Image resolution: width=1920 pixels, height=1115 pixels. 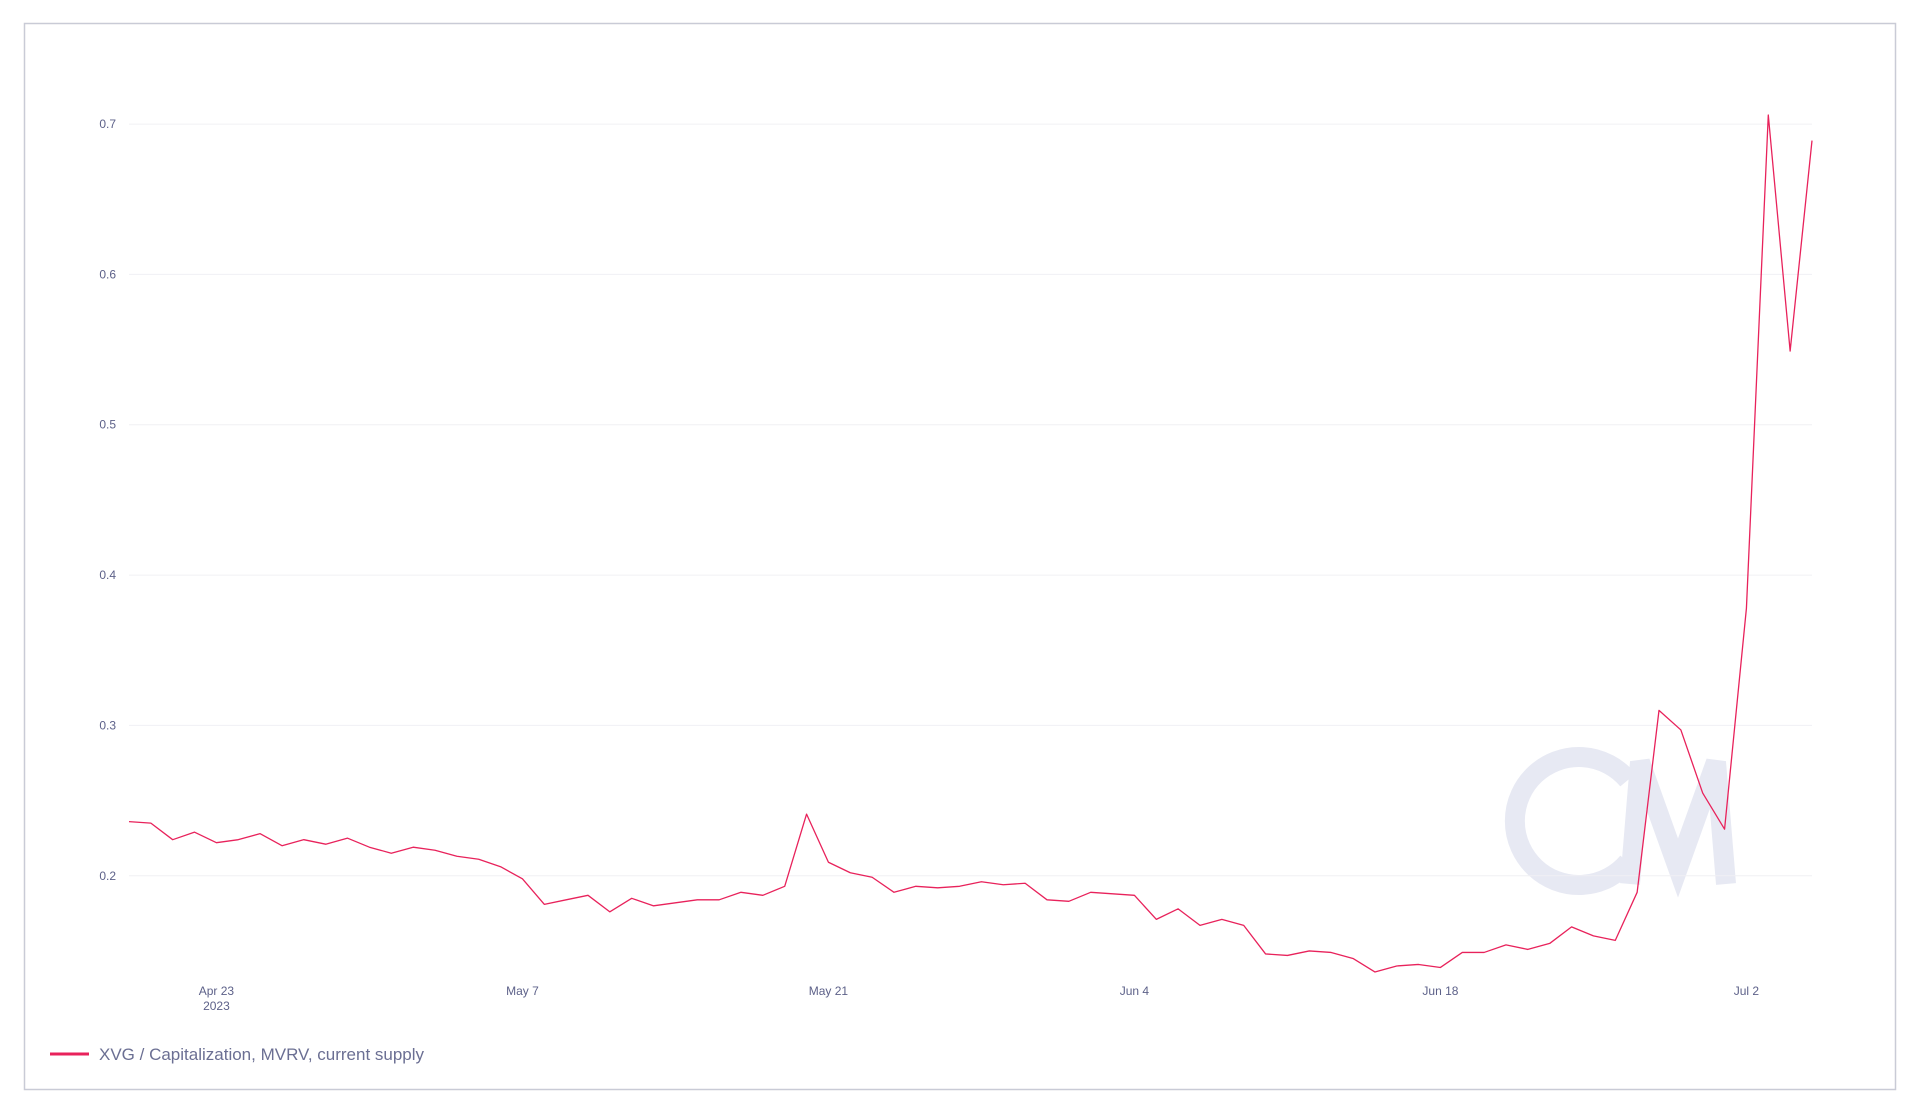 What do you see at coordinates (107, 725) in the screenshot?
I see `y-tick-label: 0.3` at bounding box center [107, 725].